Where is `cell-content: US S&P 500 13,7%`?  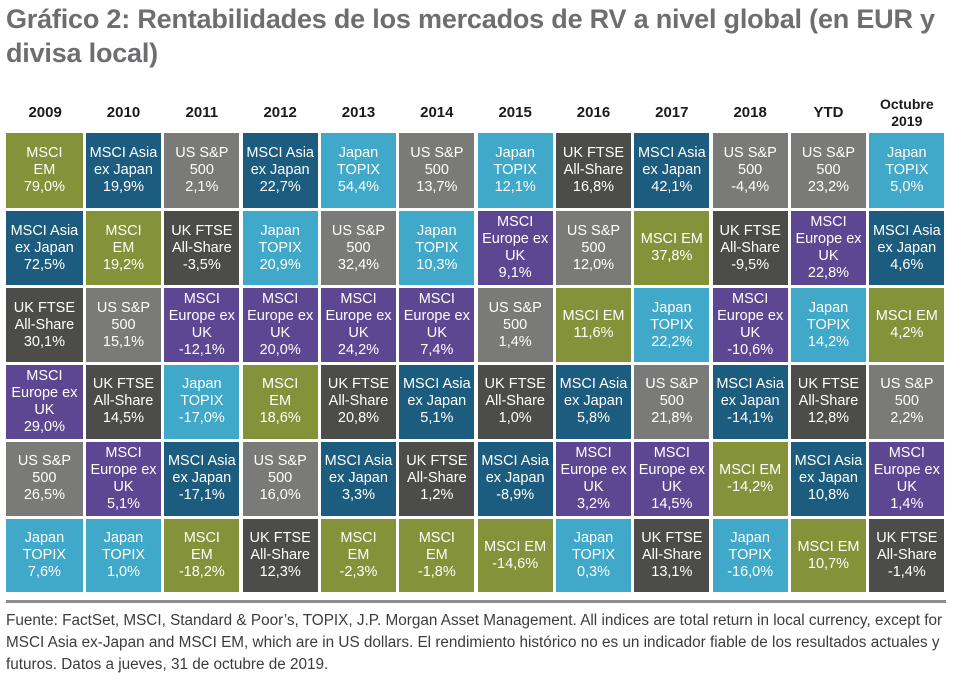 cell-content: US S&P 500 13,7% is located at coordinates (436, 170).